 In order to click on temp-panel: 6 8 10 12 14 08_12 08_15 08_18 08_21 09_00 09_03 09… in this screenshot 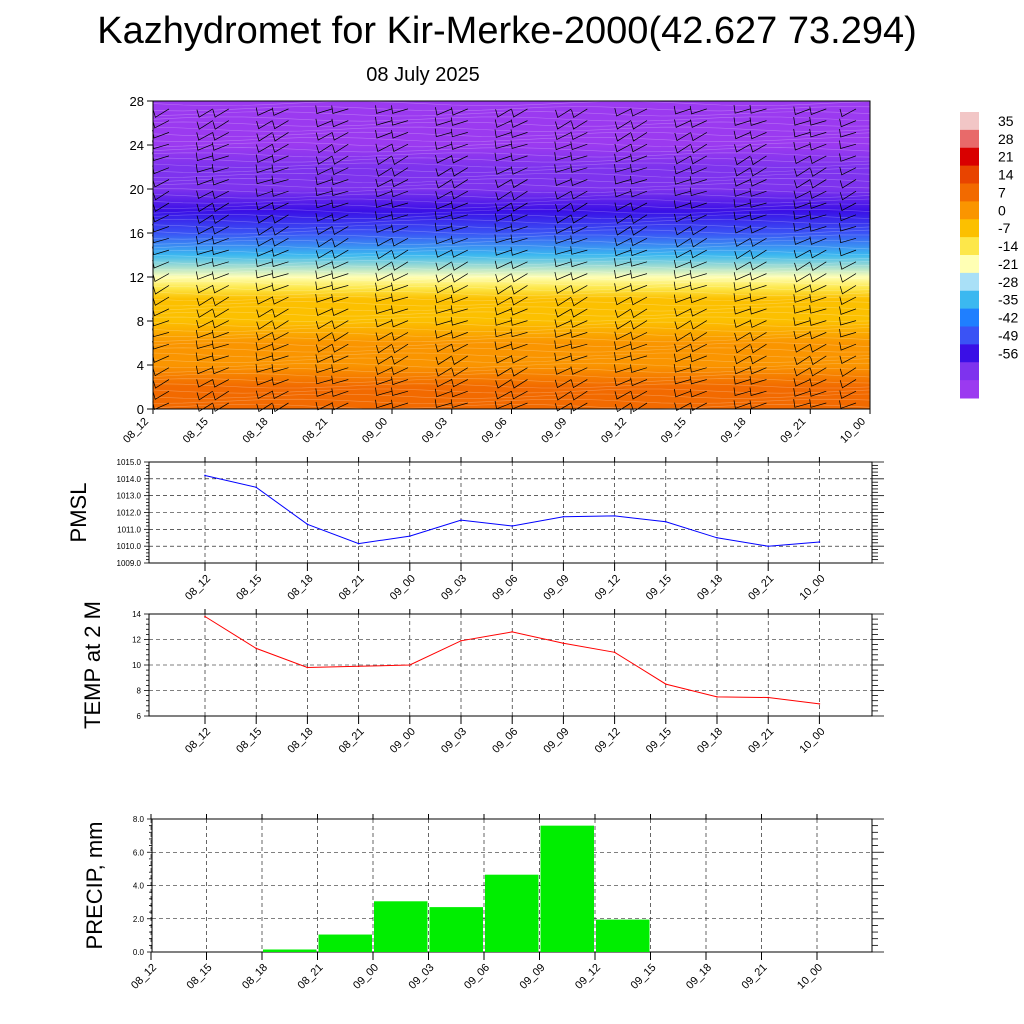, I will do `click(482, 678)`.